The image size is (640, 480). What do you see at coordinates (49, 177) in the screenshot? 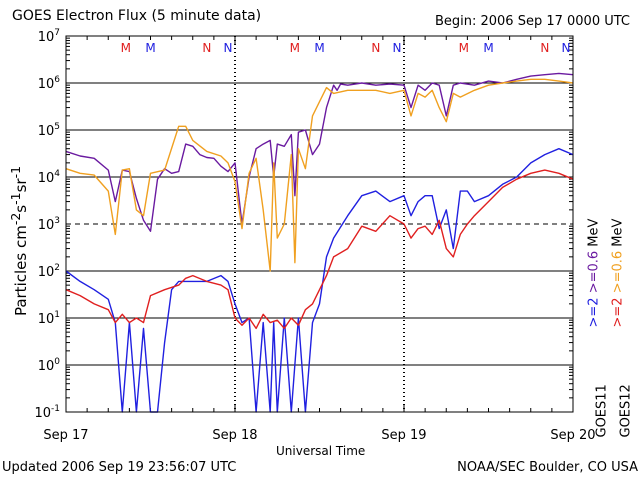
I see `y-tick-label-5: 10⁴` at bounding box center [49, 177].